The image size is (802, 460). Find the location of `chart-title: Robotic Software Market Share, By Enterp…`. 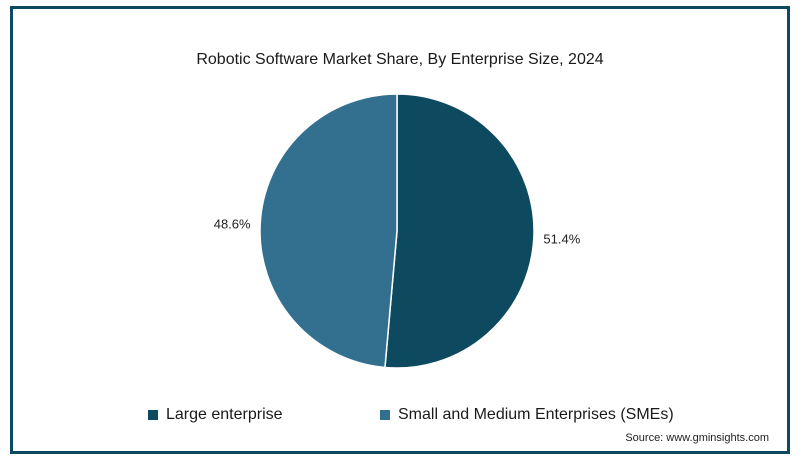

chart-title: Robotic Software Market Share, By Enterp… is located at coordinates (400, 59).